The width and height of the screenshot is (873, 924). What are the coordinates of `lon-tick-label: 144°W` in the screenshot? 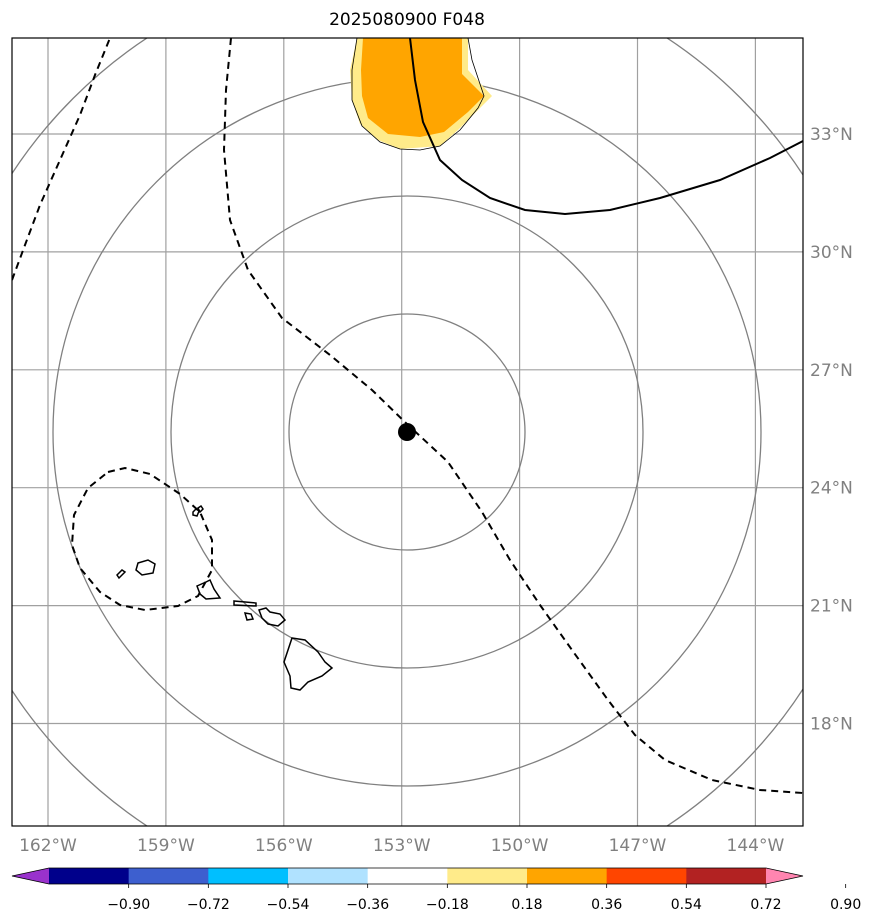 It's located at (756, 846).